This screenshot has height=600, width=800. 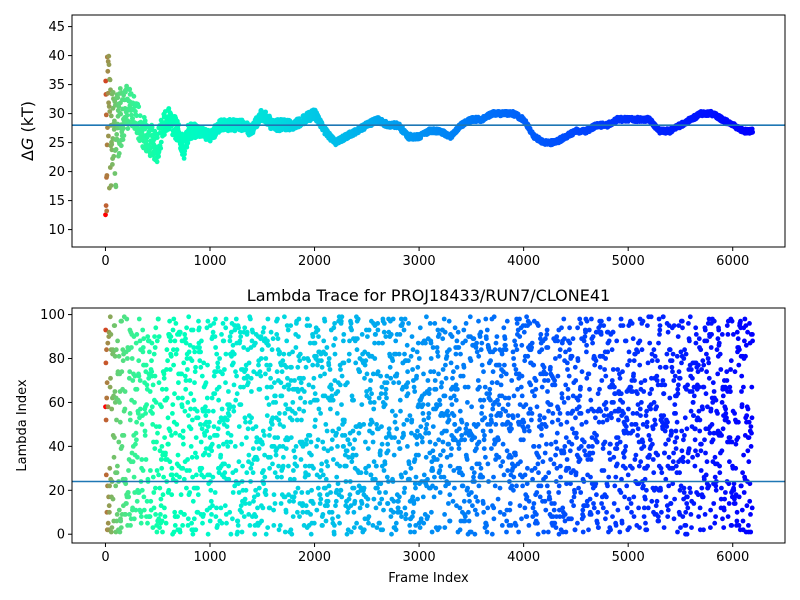 I want to click on x-tick-label: 6000, so click(x=732, y=261).